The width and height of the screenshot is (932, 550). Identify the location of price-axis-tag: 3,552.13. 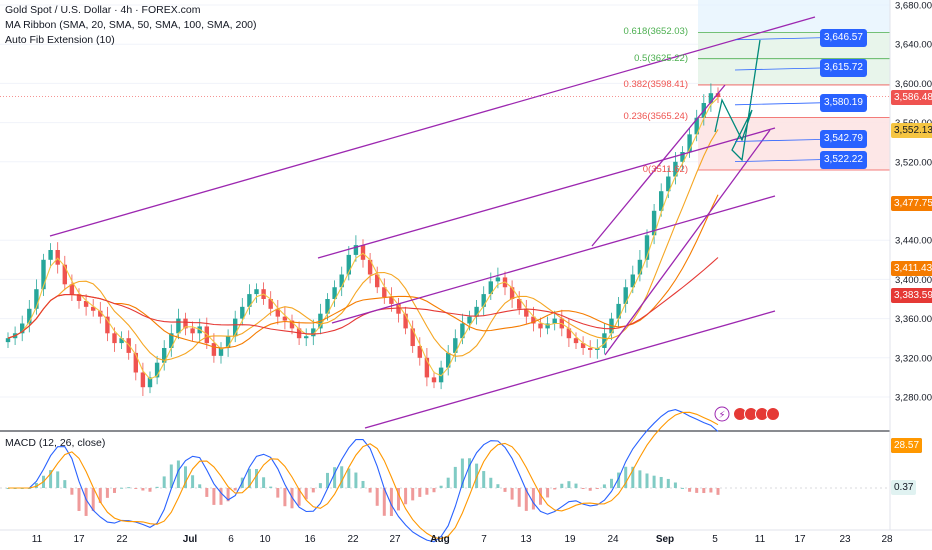
(911, 131).